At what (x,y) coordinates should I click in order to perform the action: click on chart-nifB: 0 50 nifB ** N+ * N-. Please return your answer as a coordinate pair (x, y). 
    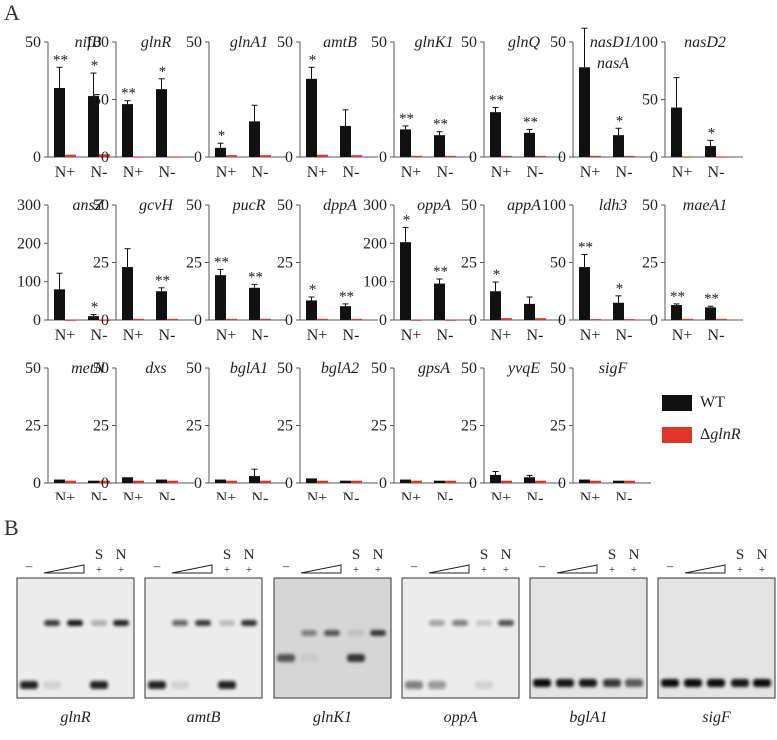
    Looking at the image, I should click on (75, 107).